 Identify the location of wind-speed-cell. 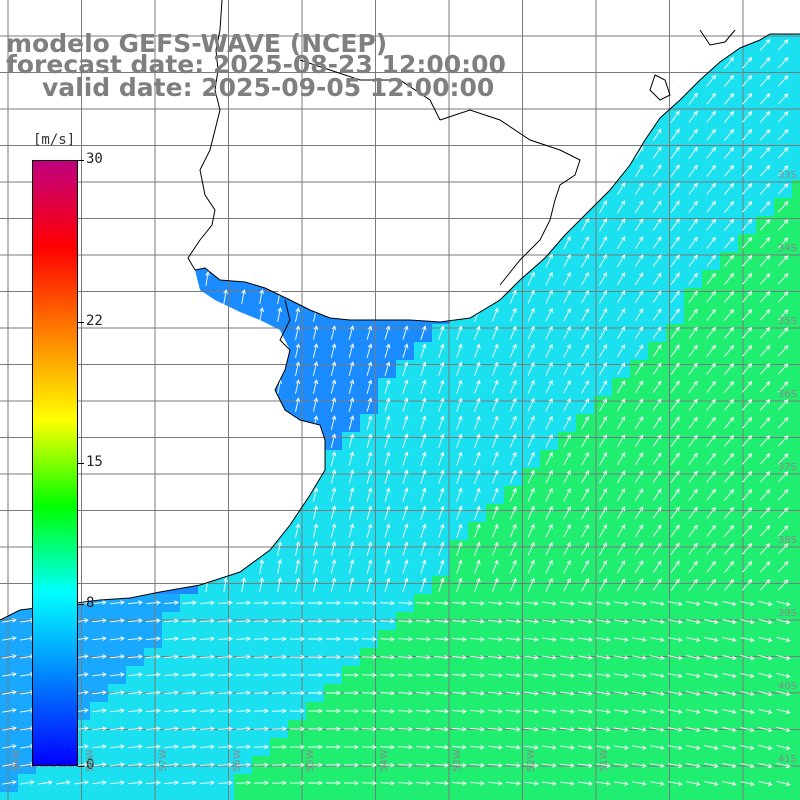
(171, 796).